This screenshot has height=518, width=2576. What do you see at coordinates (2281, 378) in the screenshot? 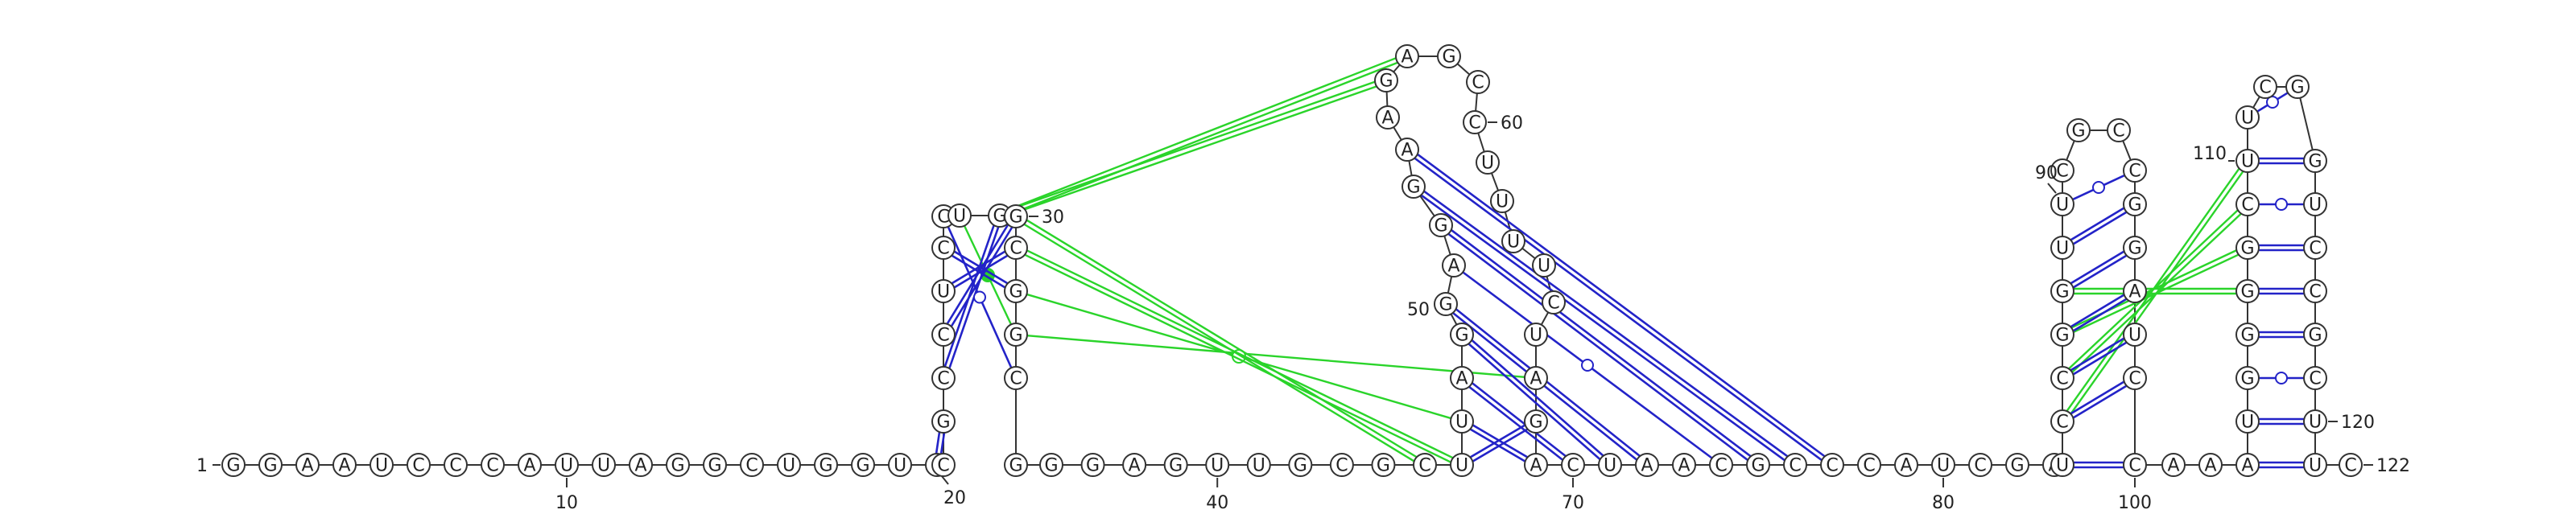
I see `wobble-pair-marker` at bounding box center [2281, 378].